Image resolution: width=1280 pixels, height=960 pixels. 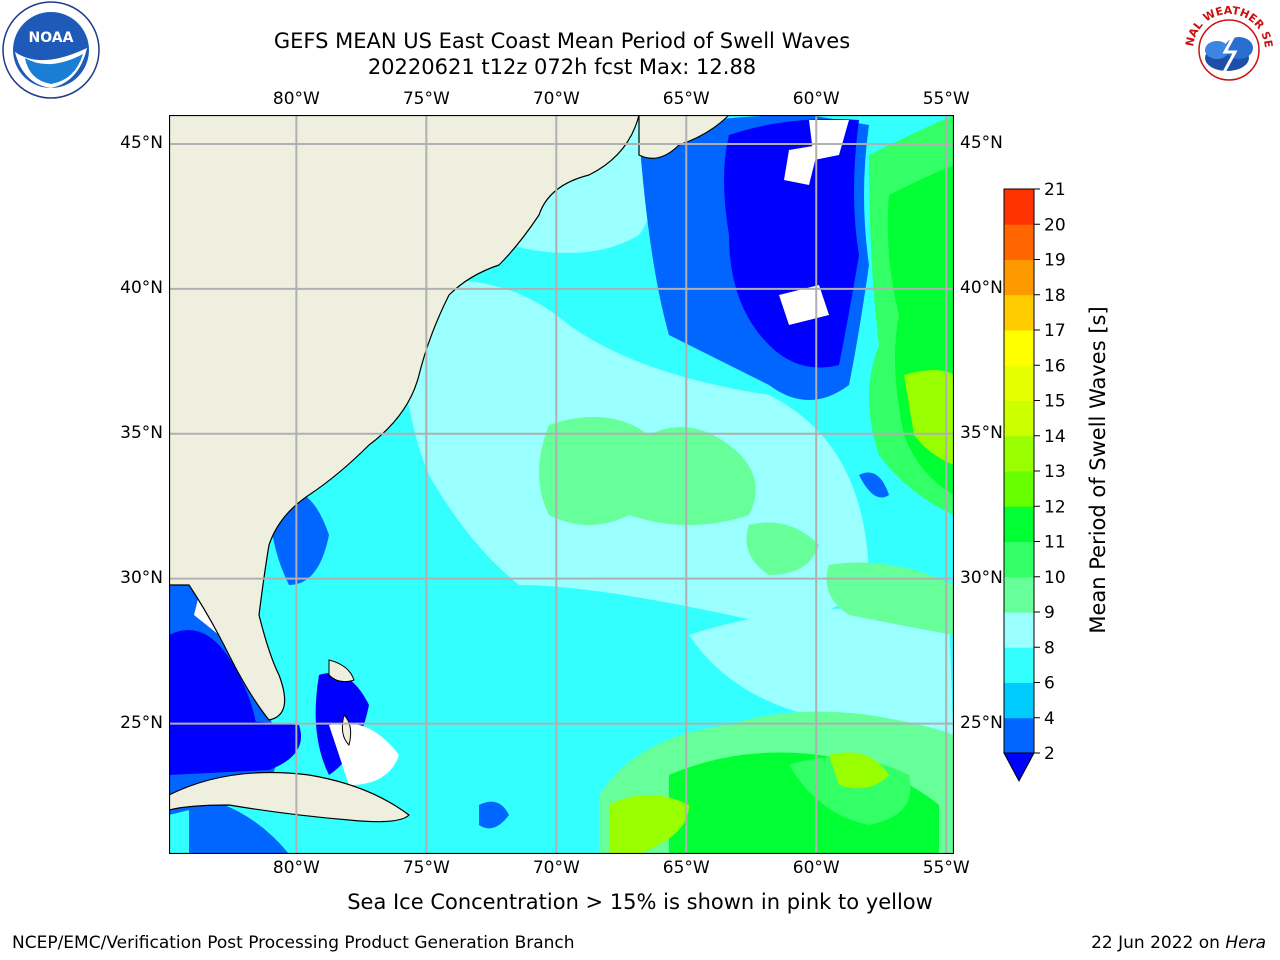 What do you see at coordinates (1055, 472) in the screenshot?
I see `colorbar-tick-label: 13` at bounding box center [1055, 472].